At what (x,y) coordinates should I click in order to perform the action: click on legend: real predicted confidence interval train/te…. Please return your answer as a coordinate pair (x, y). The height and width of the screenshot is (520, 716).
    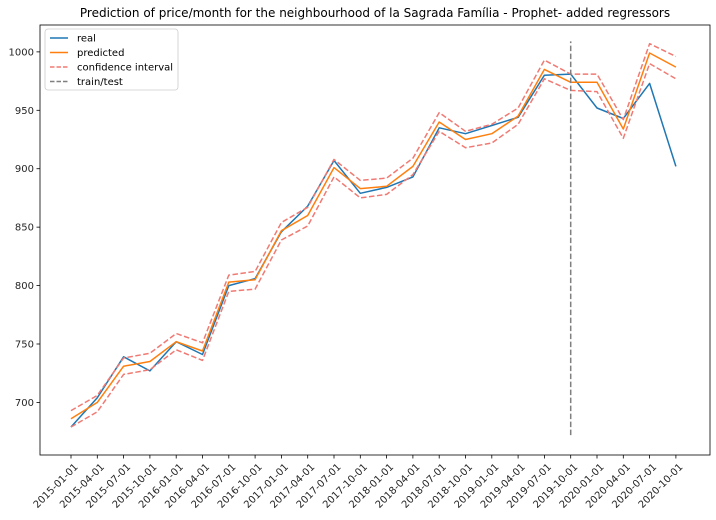
    Looking at the image, I should click on (111, 59).